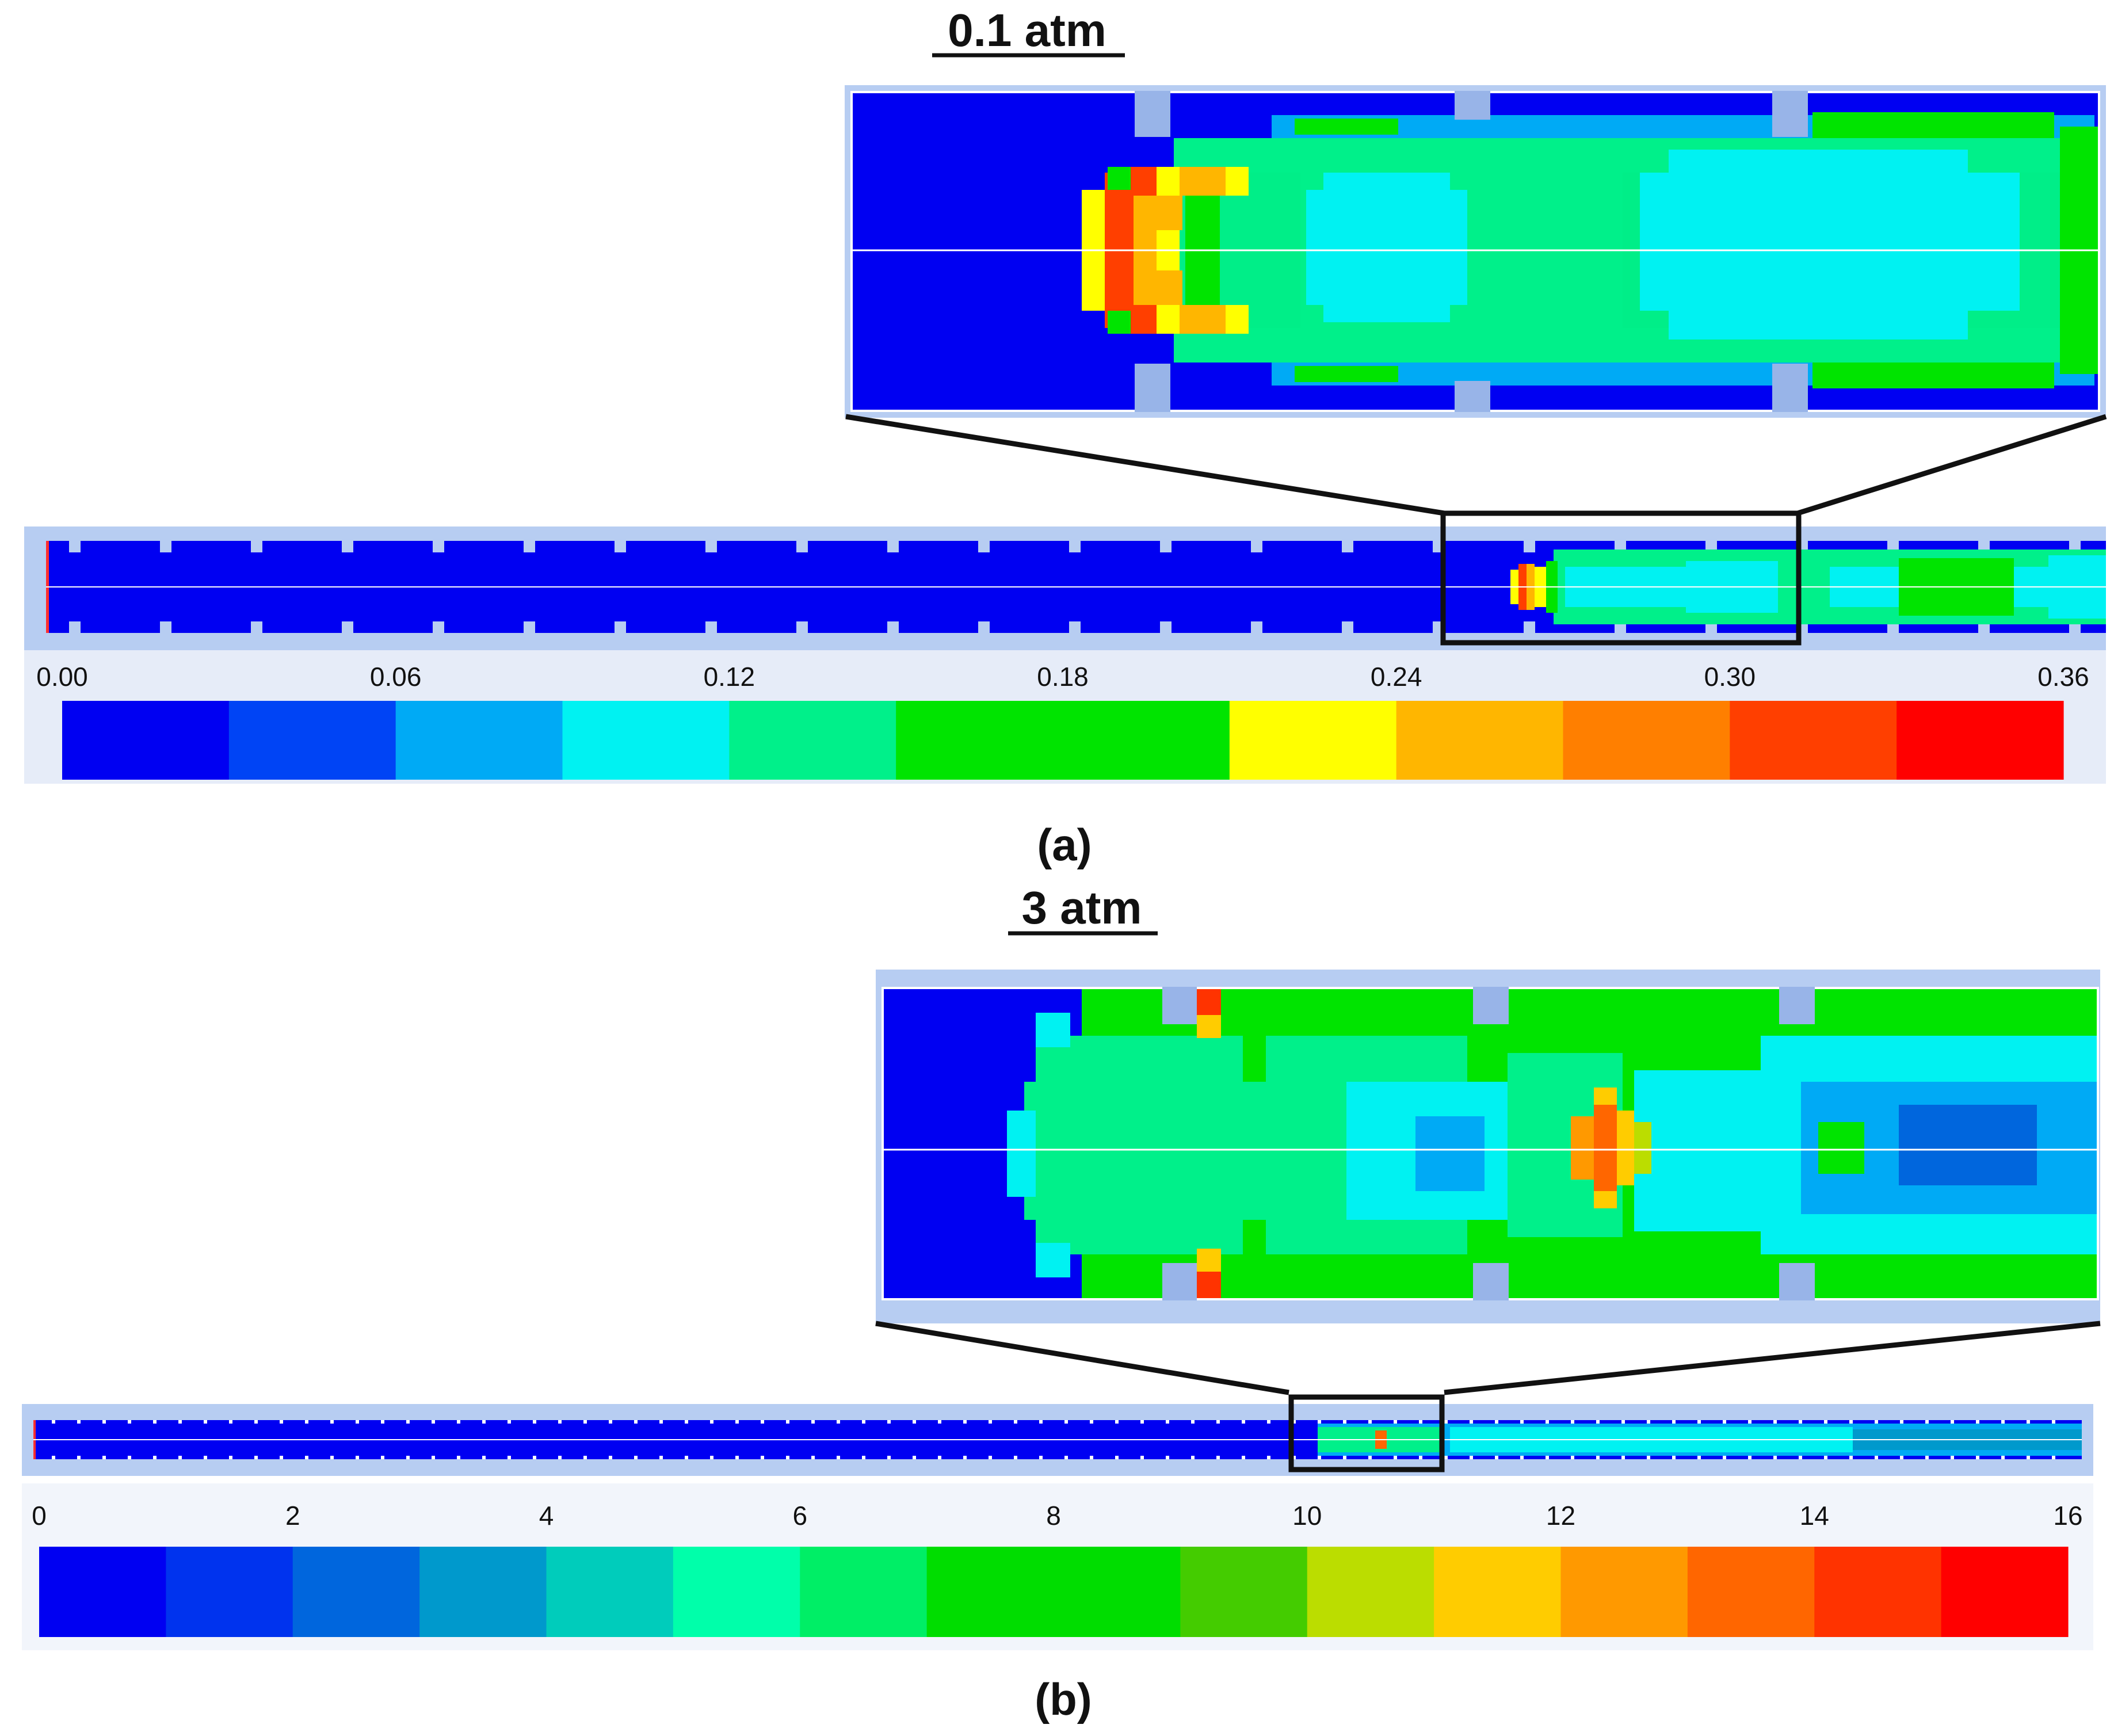 The height and width of the screenshot is (1736, 2114). What do you see at coordinates (729, 677) in the screenshot?
I see `colorbar-tick-label: 0.12` at bounding box center [729, 677].